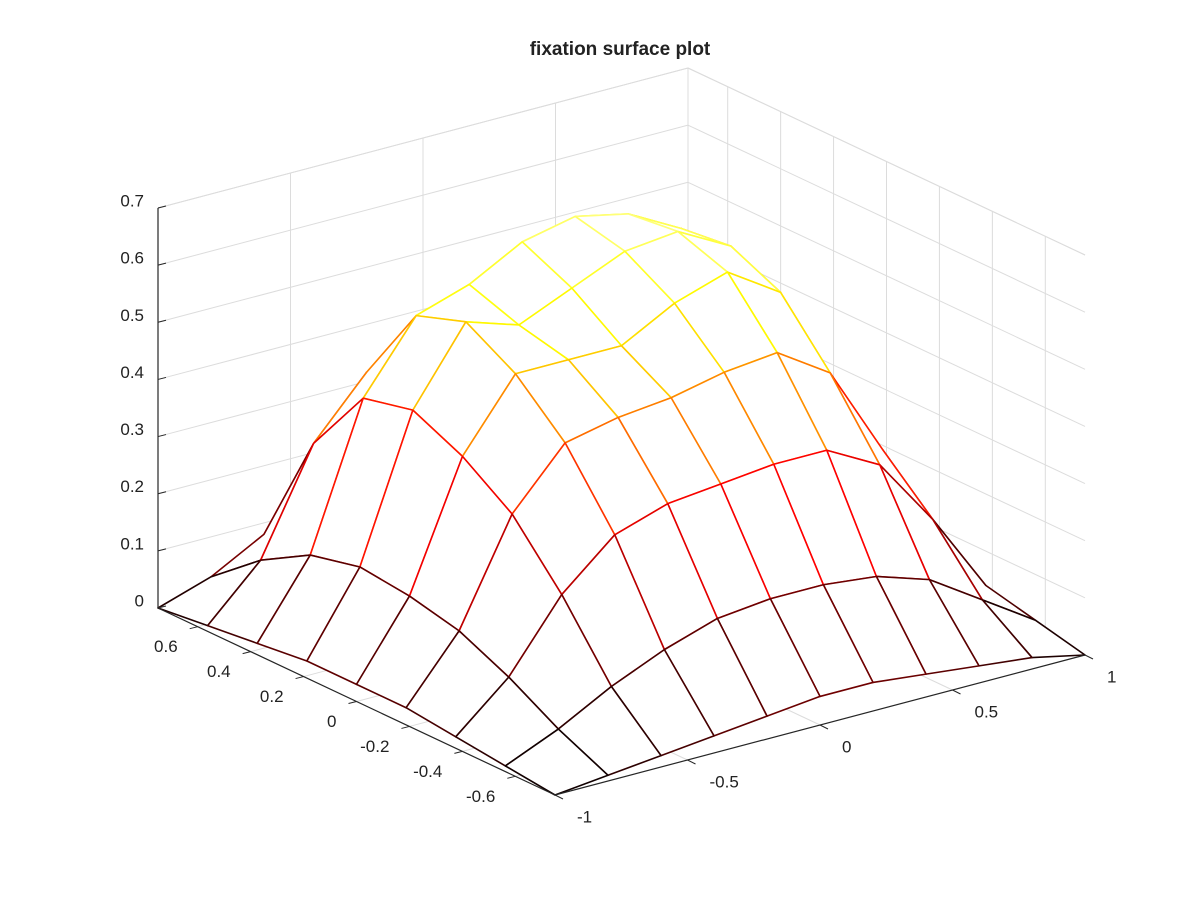 This screenshot has height=900, width=1200. Describe the element at coordinates (480, 796) in the screenshot. I see `y-tick-label: -0.6` at that location.